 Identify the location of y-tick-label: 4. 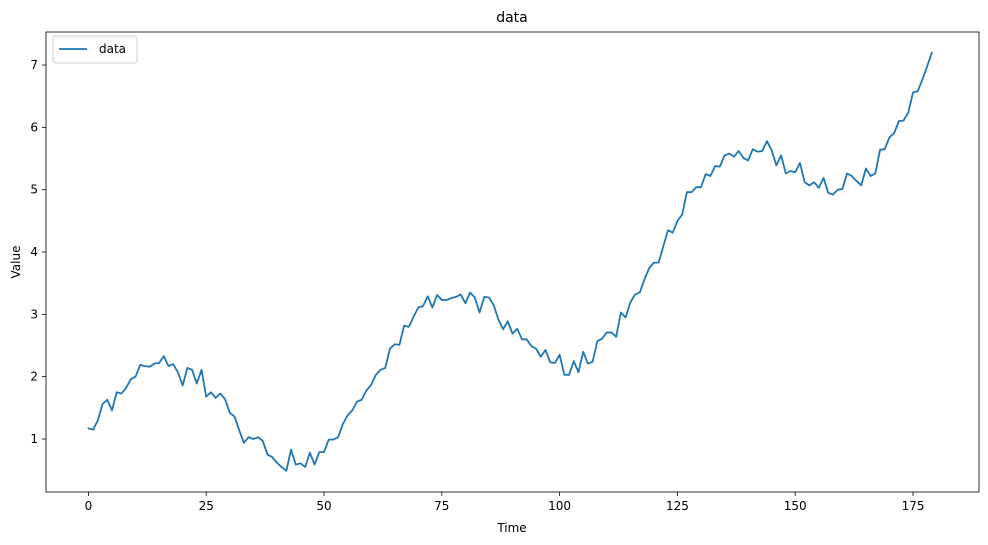
(34, 252).